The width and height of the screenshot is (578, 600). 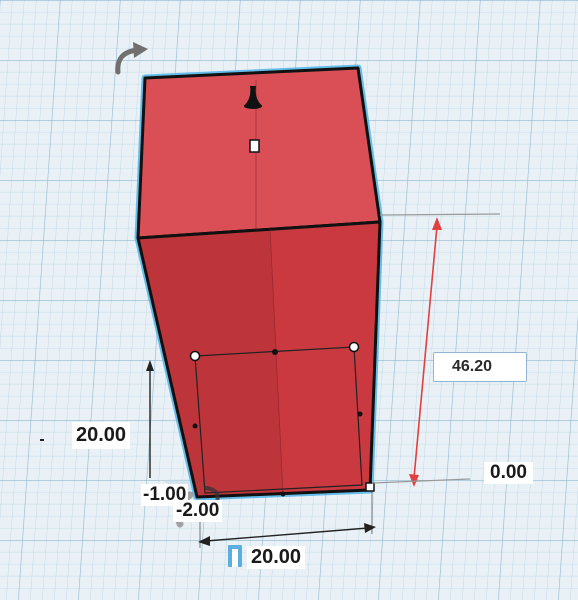 I want to click on corner-handle-top-left, so click(x=195, y=356).